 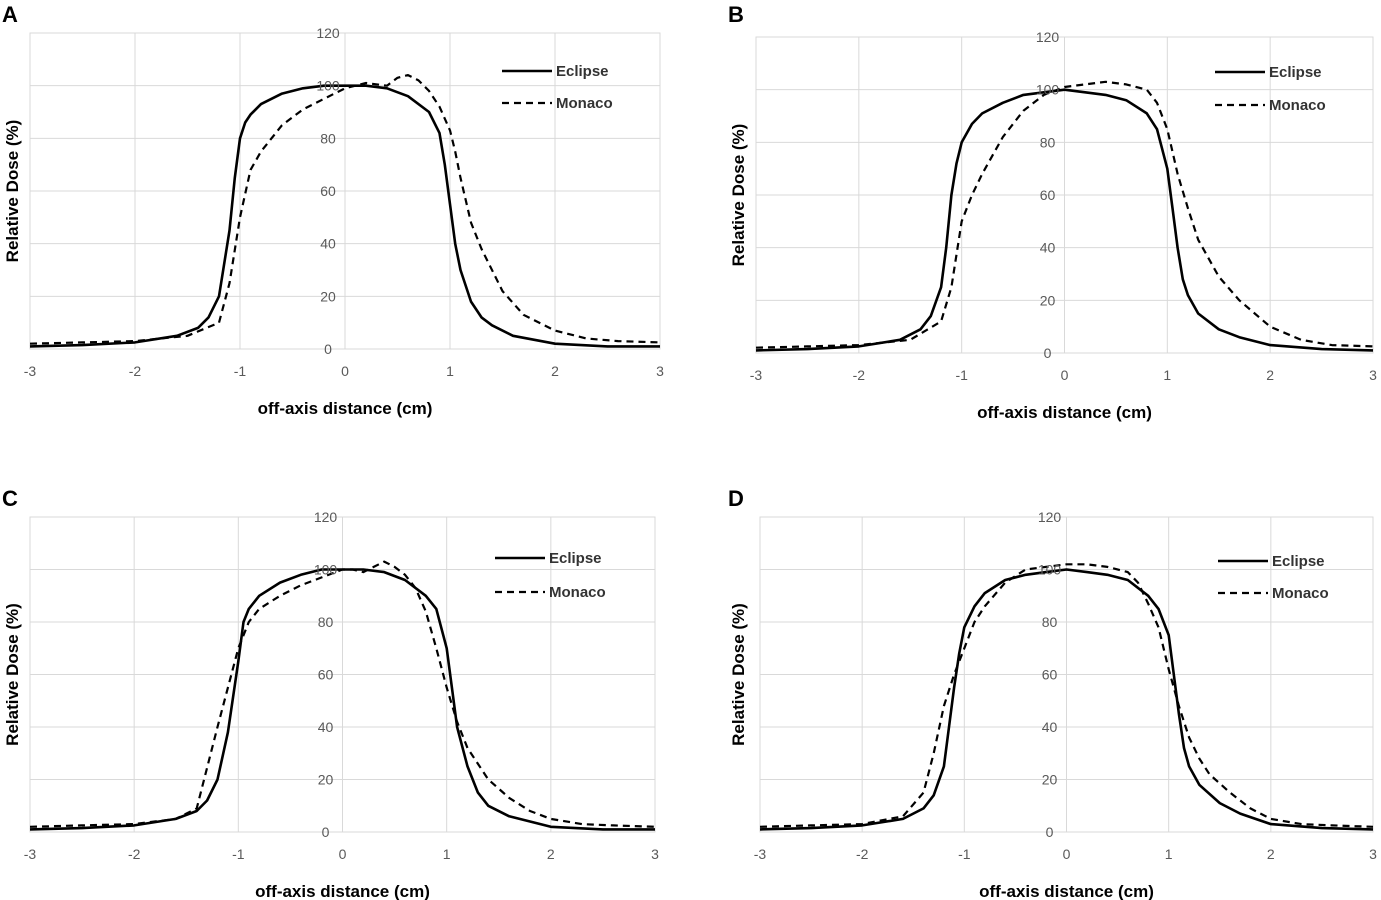 What do you see at coordinates (10, 498) in the screenshot?
I see `panel-letter: C` at bounding box center [10, 498].